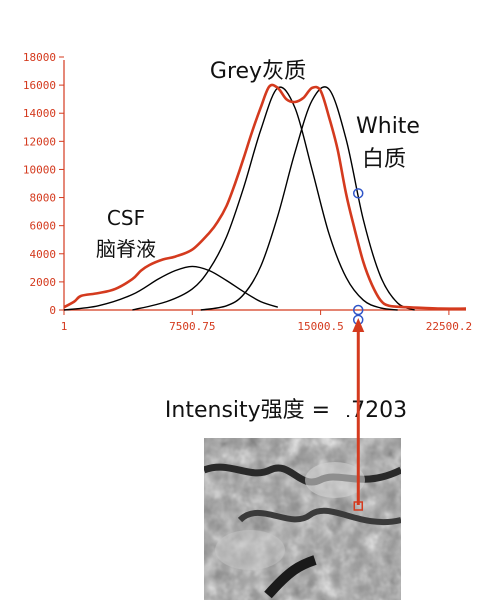 The width and height of the screenshot is (480, 607). What do you see at coordinates (343, 410) in the screenshot?
I see `readout-mask` at bounding box center [343, 410].